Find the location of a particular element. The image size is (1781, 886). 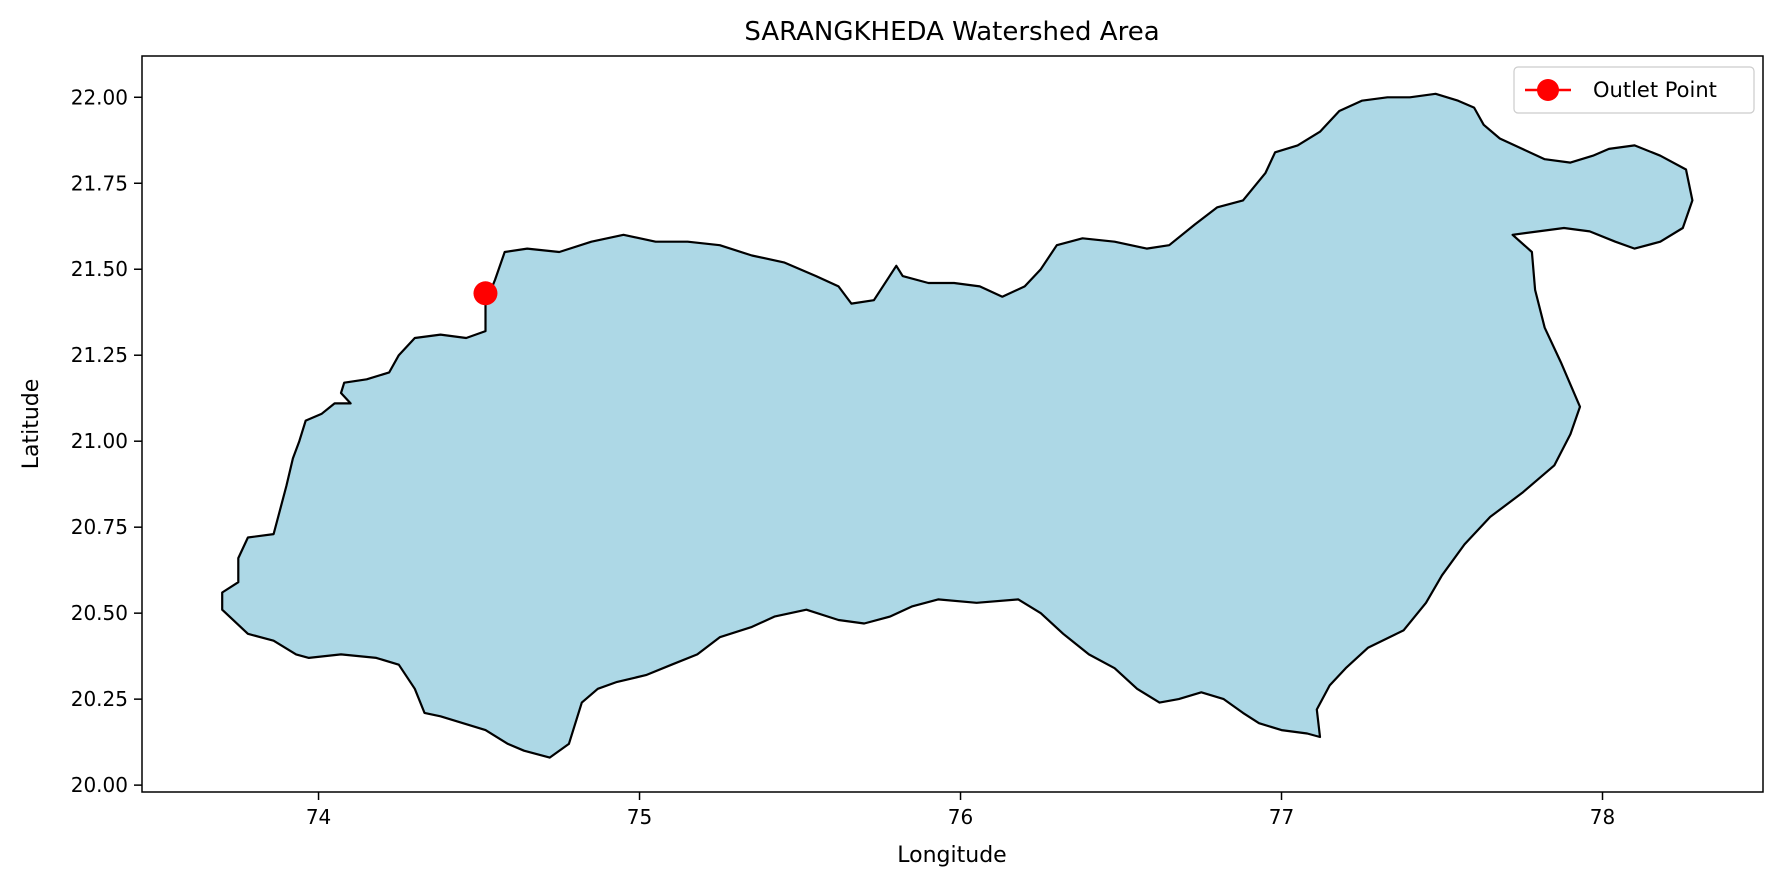

y-tick-label: 21.50 is located at coordinates (99, 269).